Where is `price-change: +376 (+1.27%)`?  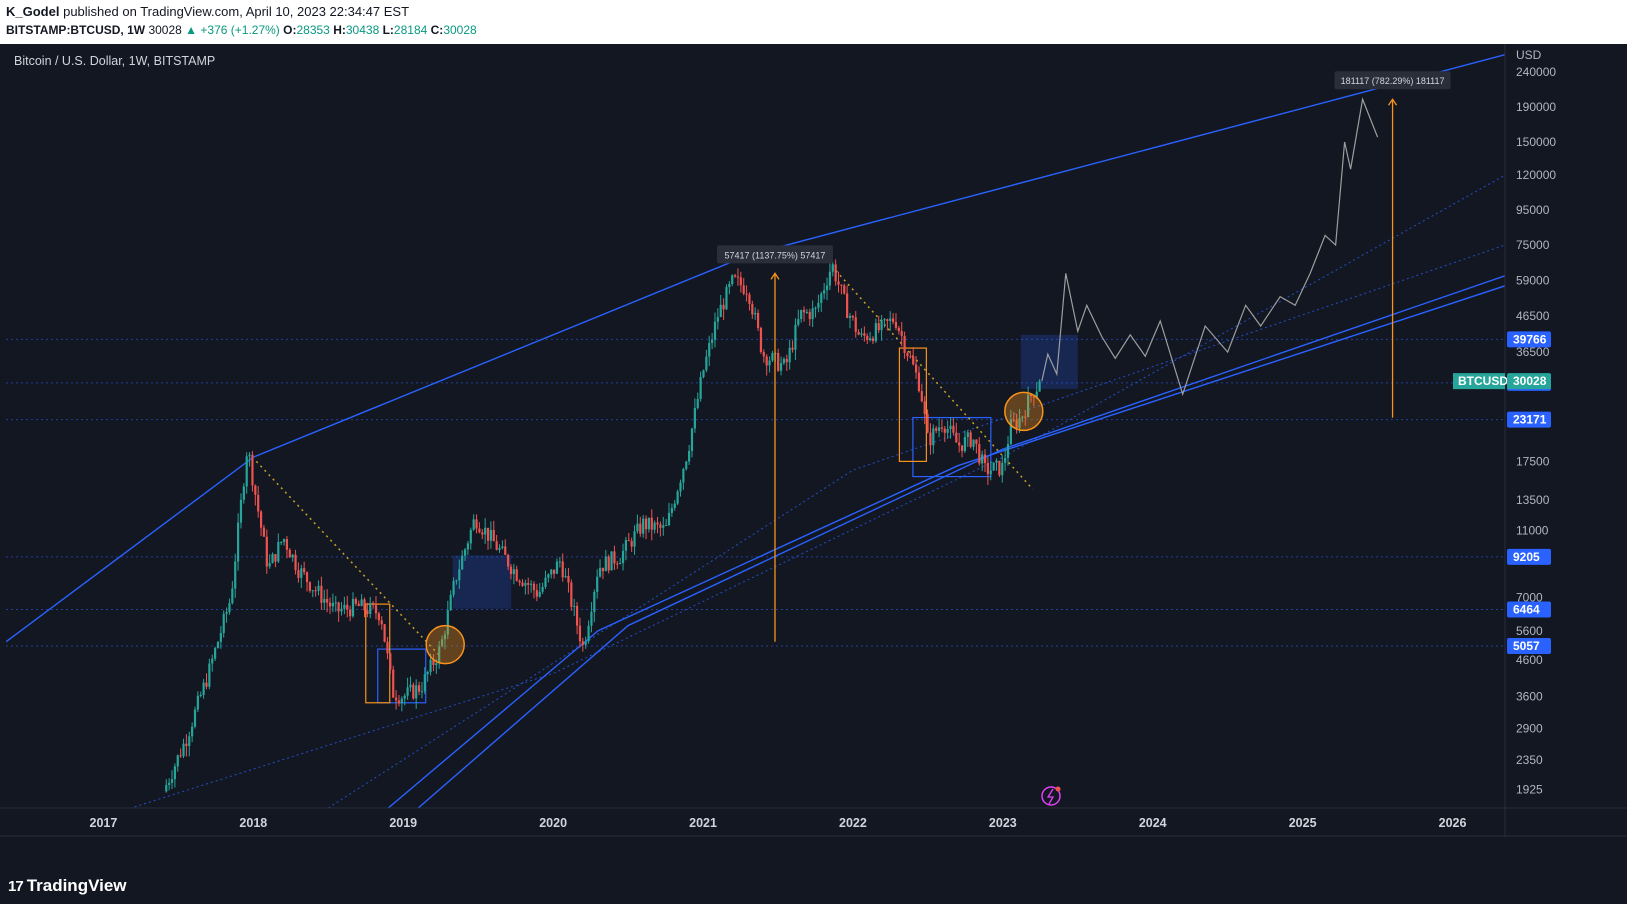 price-change: +376 (+1.27%) is located at coordinates (240, 30).